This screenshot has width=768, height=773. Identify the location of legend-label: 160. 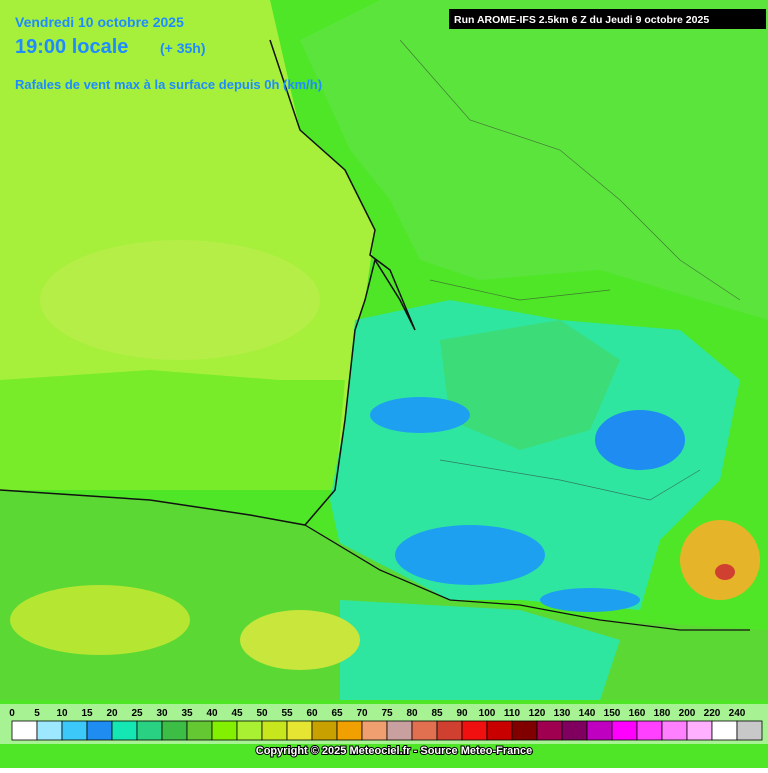
(637, 713).